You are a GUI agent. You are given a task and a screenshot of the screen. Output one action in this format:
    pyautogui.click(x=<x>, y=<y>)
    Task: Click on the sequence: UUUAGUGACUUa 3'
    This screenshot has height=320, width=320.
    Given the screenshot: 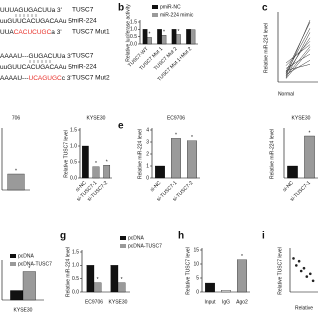 What is the action you would take?
    pyautogui.click(x=31, y=10)
    